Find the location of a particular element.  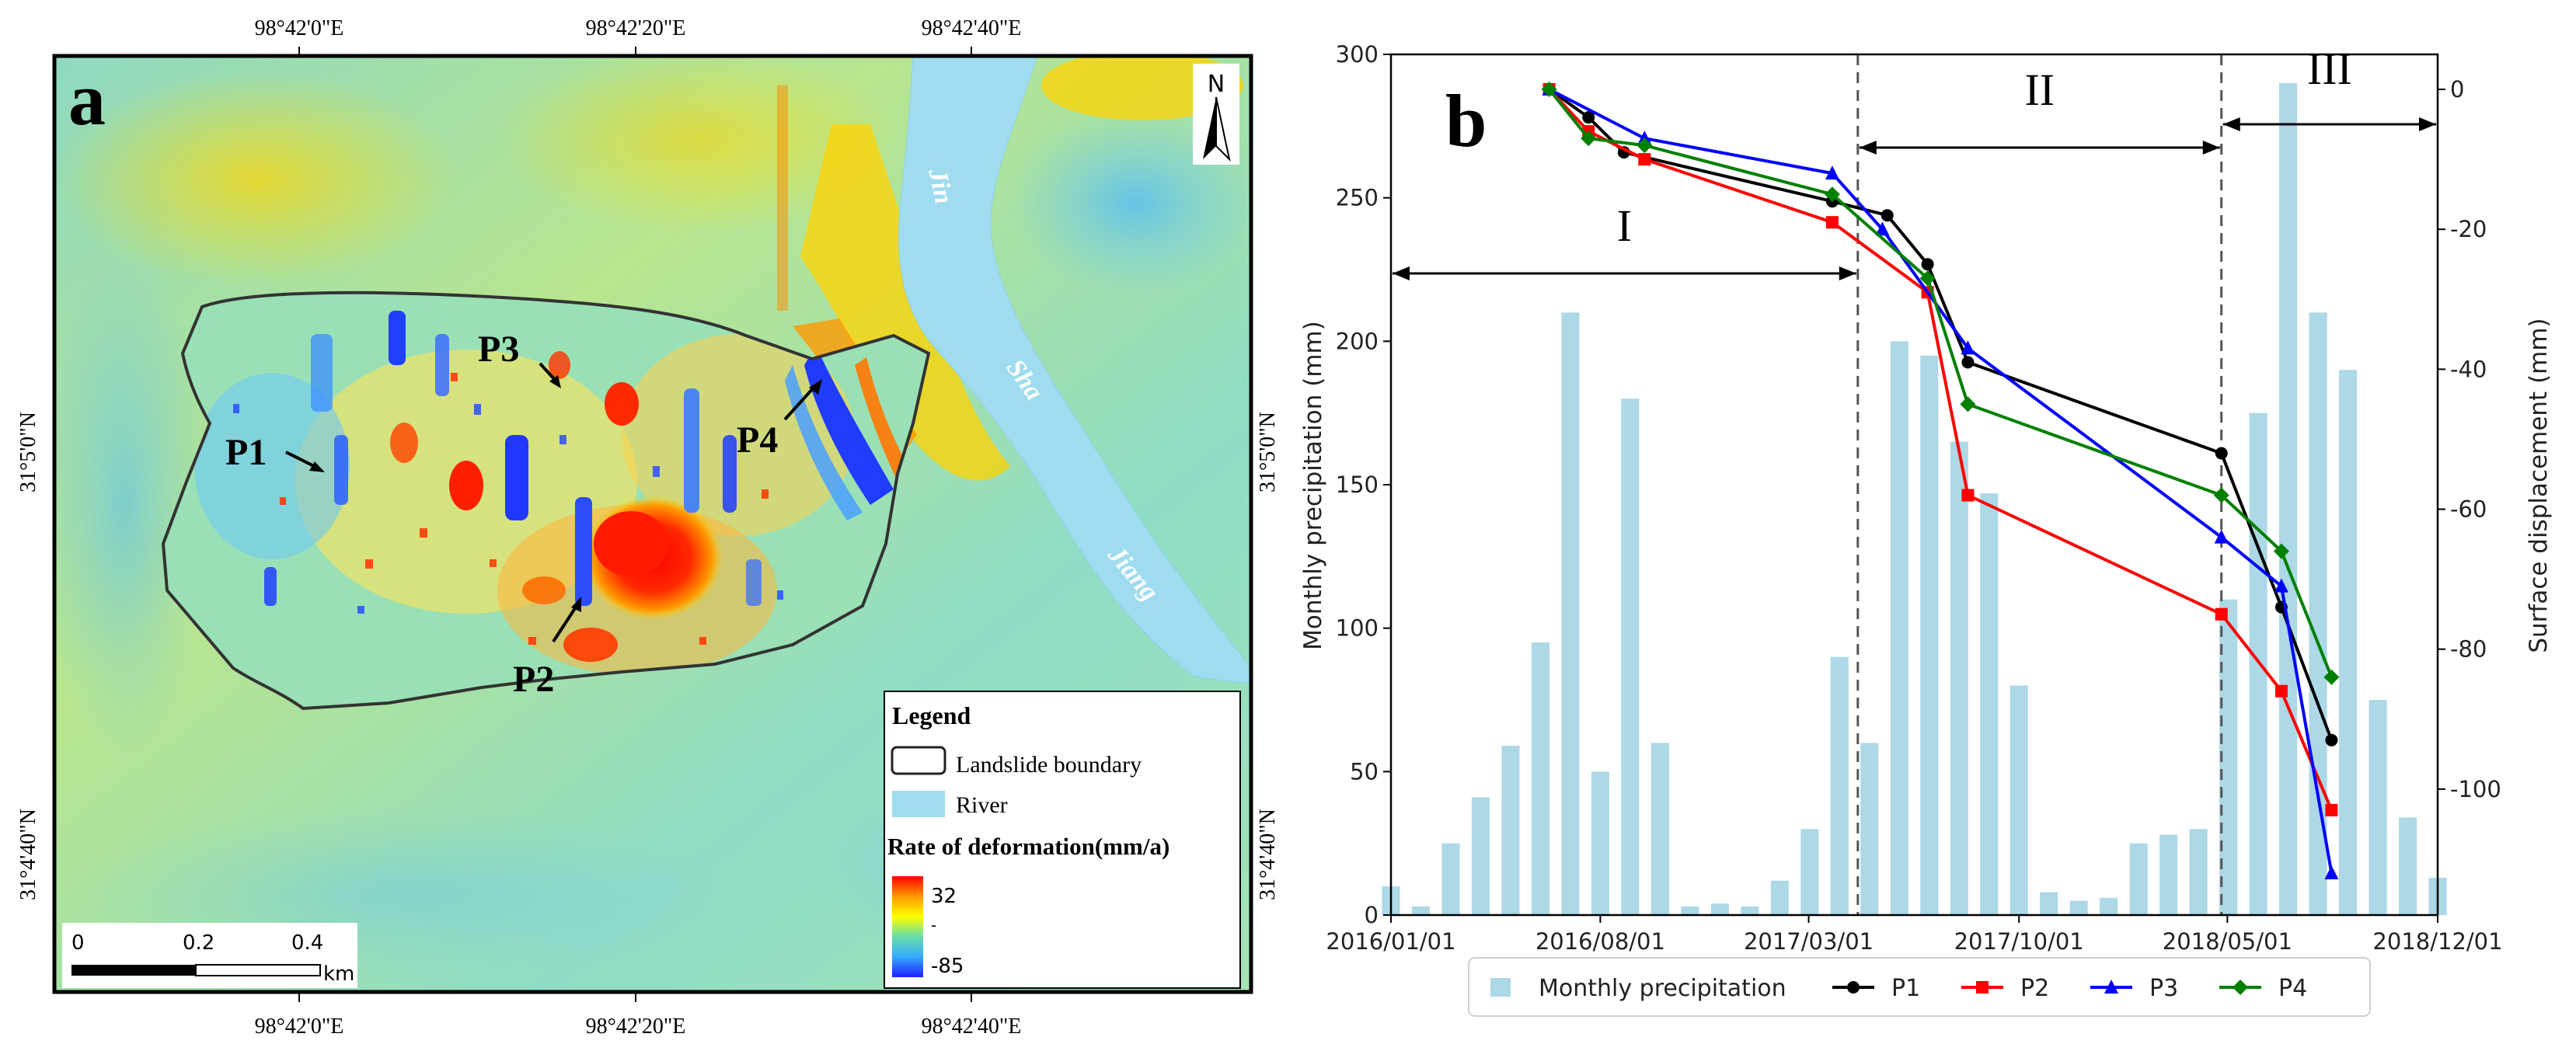

legend-p3-swatch is located at coordinates (2111, 987).